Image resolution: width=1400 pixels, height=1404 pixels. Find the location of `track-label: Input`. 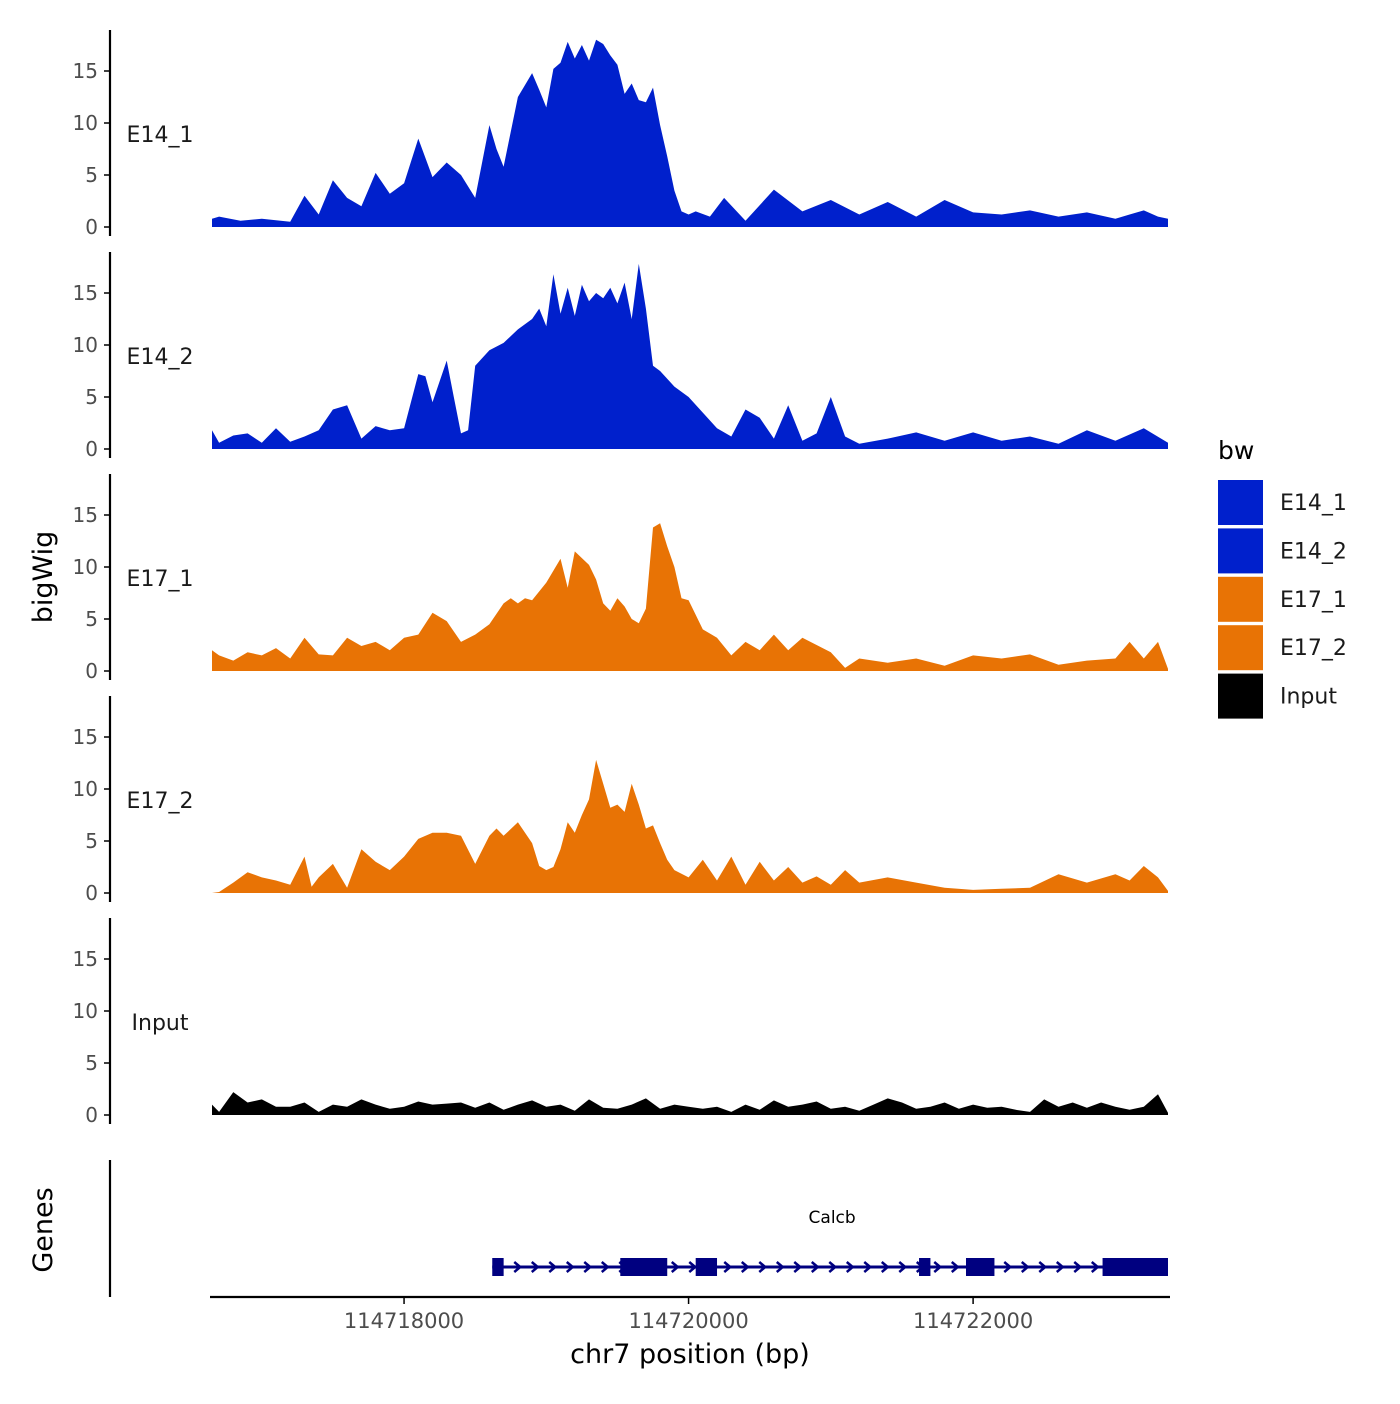

track-label: Input is located at coordinates (160, 1023).